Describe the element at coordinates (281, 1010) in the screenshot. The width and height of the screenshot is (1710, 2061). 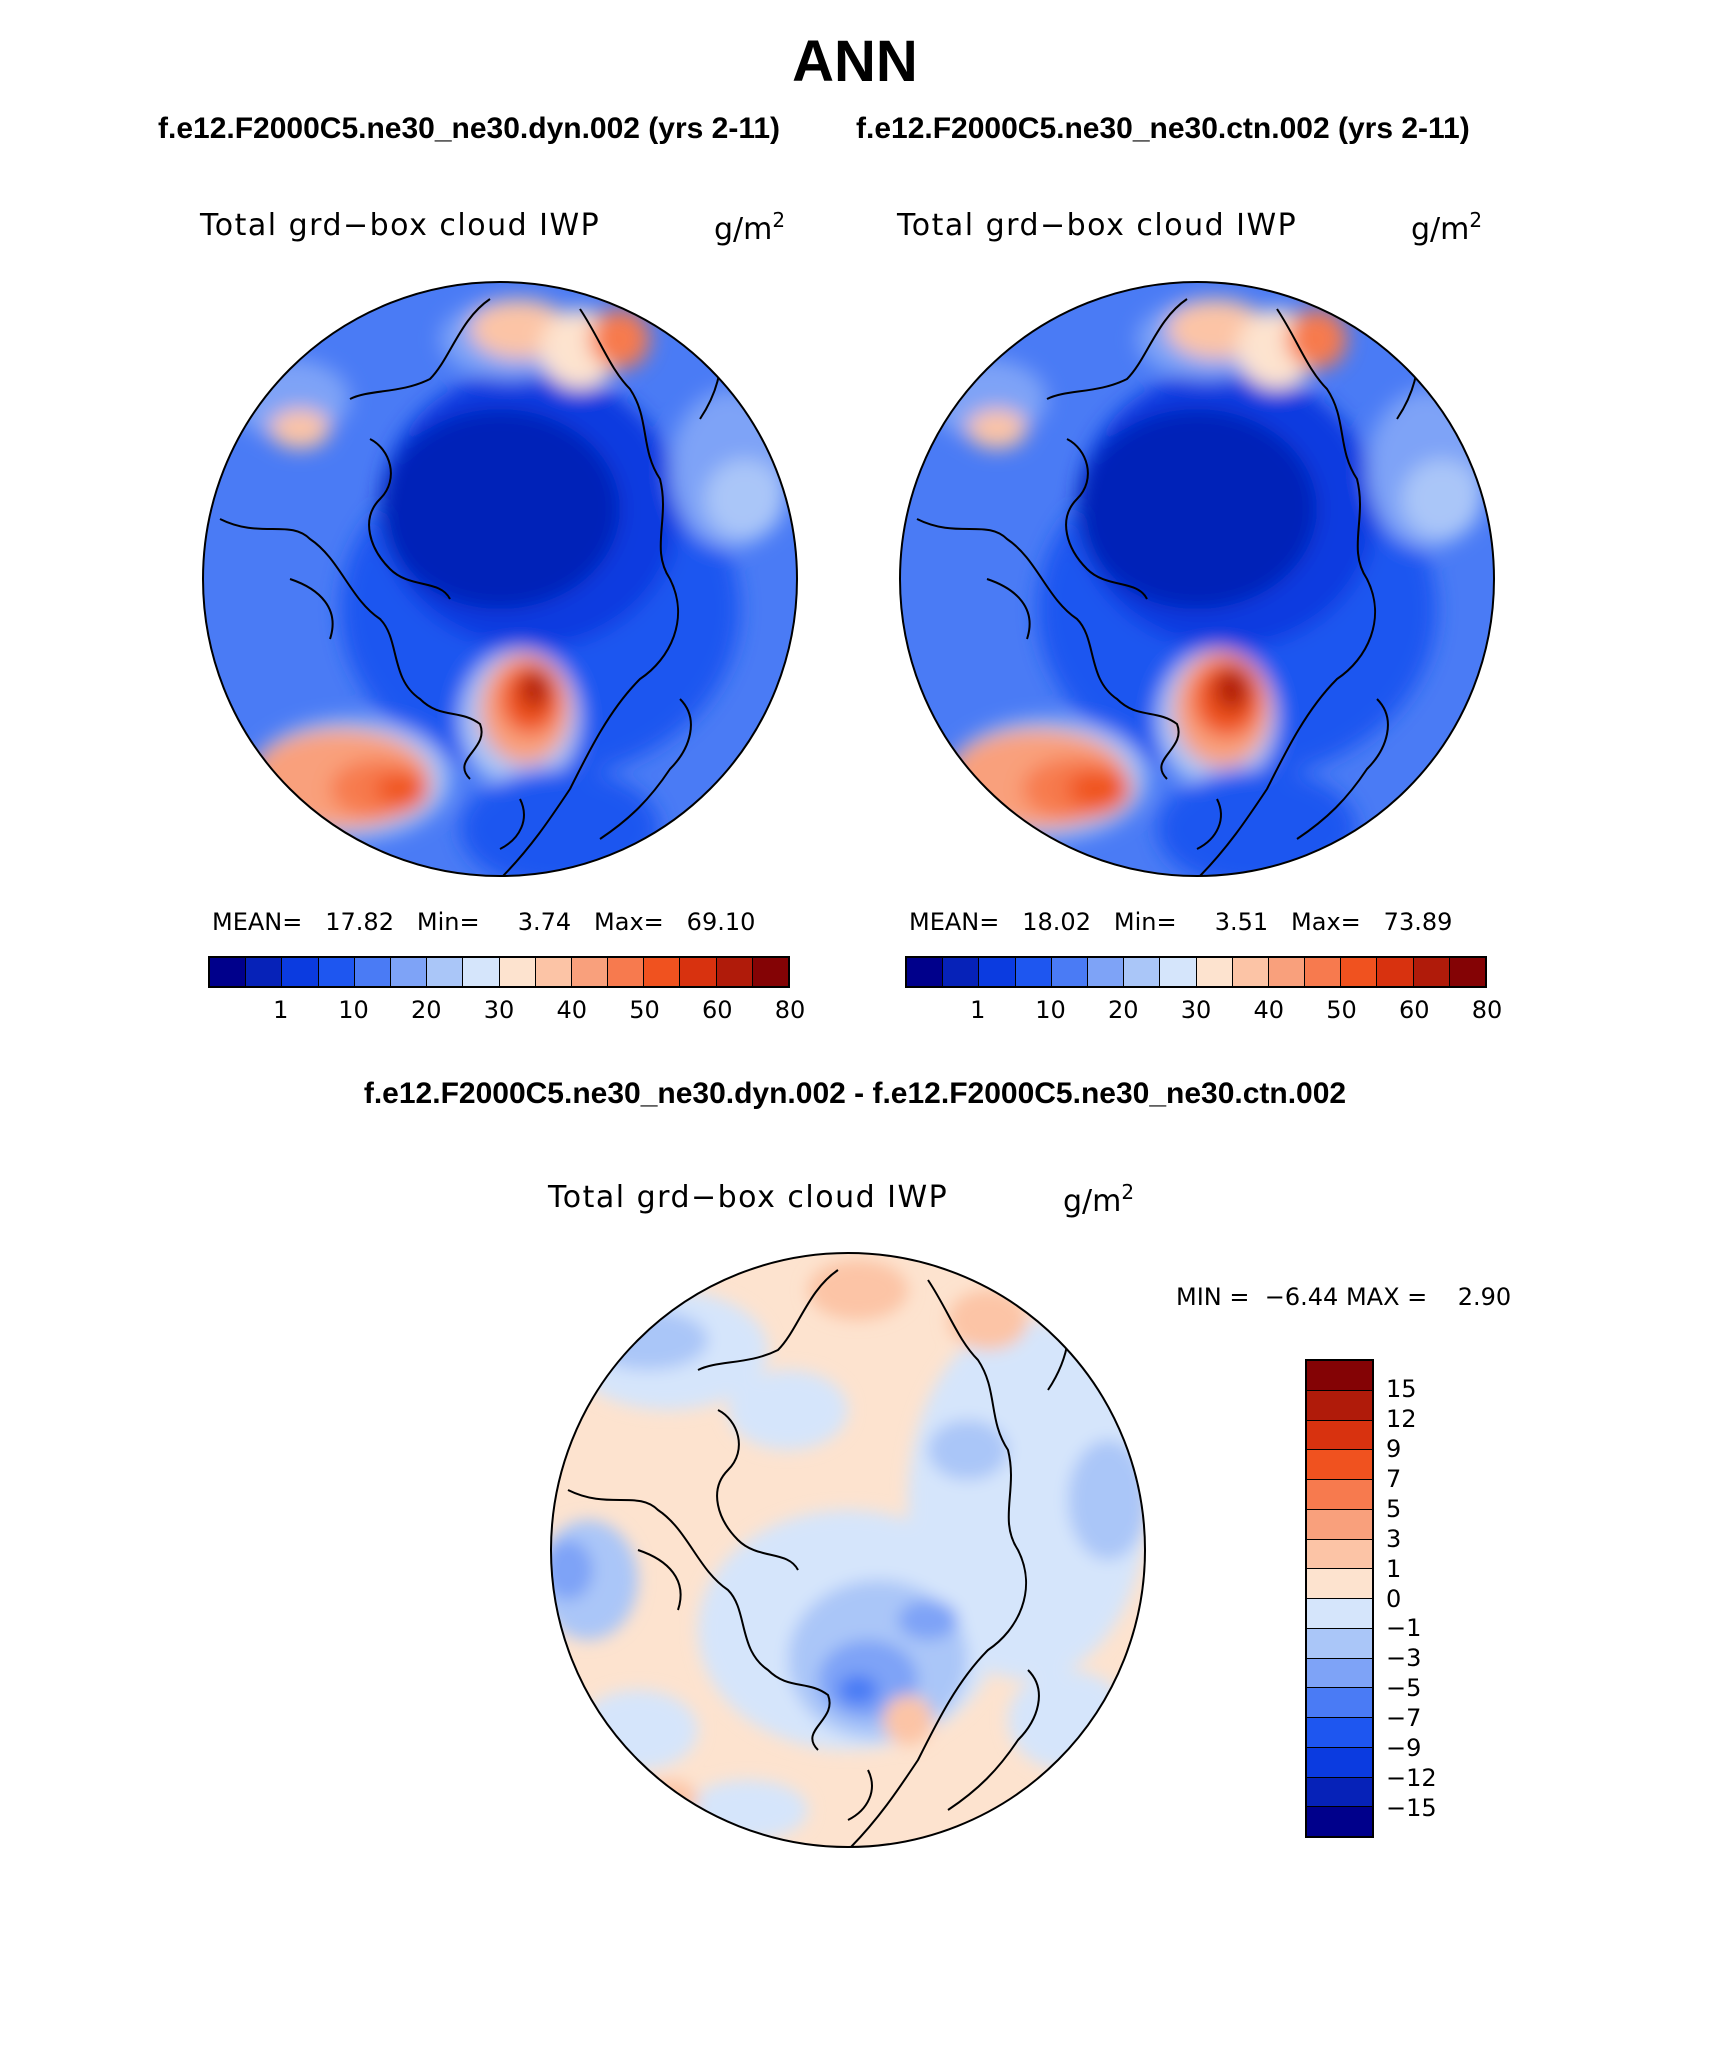
I see `panel1-colorbar-tick-label: 1` at that location.